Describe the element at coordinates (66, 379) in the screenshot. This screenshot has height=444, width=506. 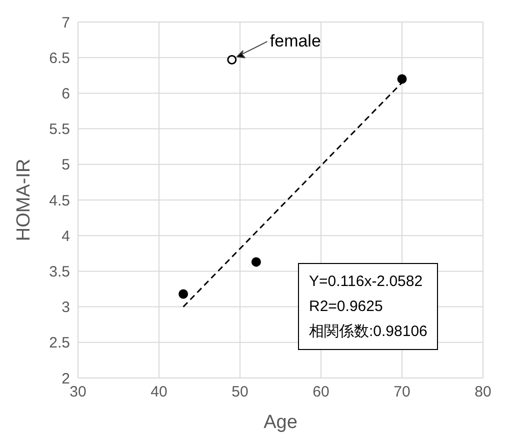
I see `y-tick-label: 2` at that location.